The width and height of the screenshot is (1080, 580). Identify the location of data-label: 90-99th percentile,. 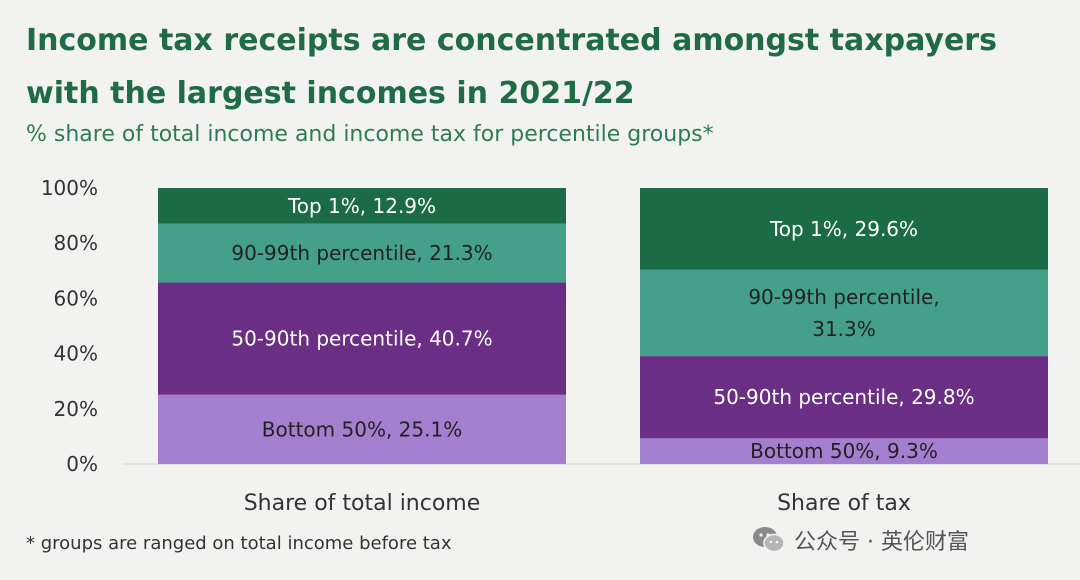
(843, 297).